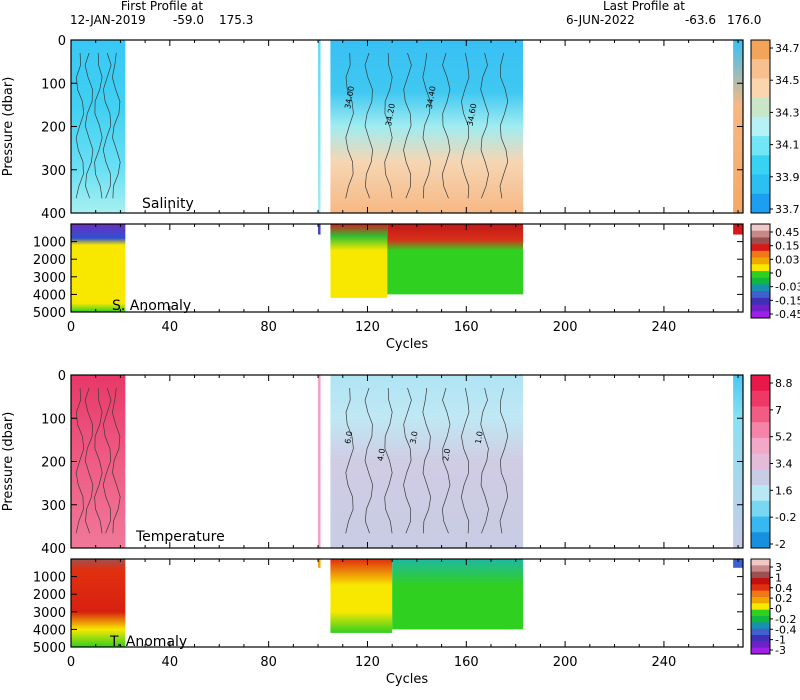 The width and height of the screenshot is (800, 700). What do you see at coordinates (407, 603) in the screenshot?
I see `temperature-anomaly-frame` at bounding box center [407, 603].